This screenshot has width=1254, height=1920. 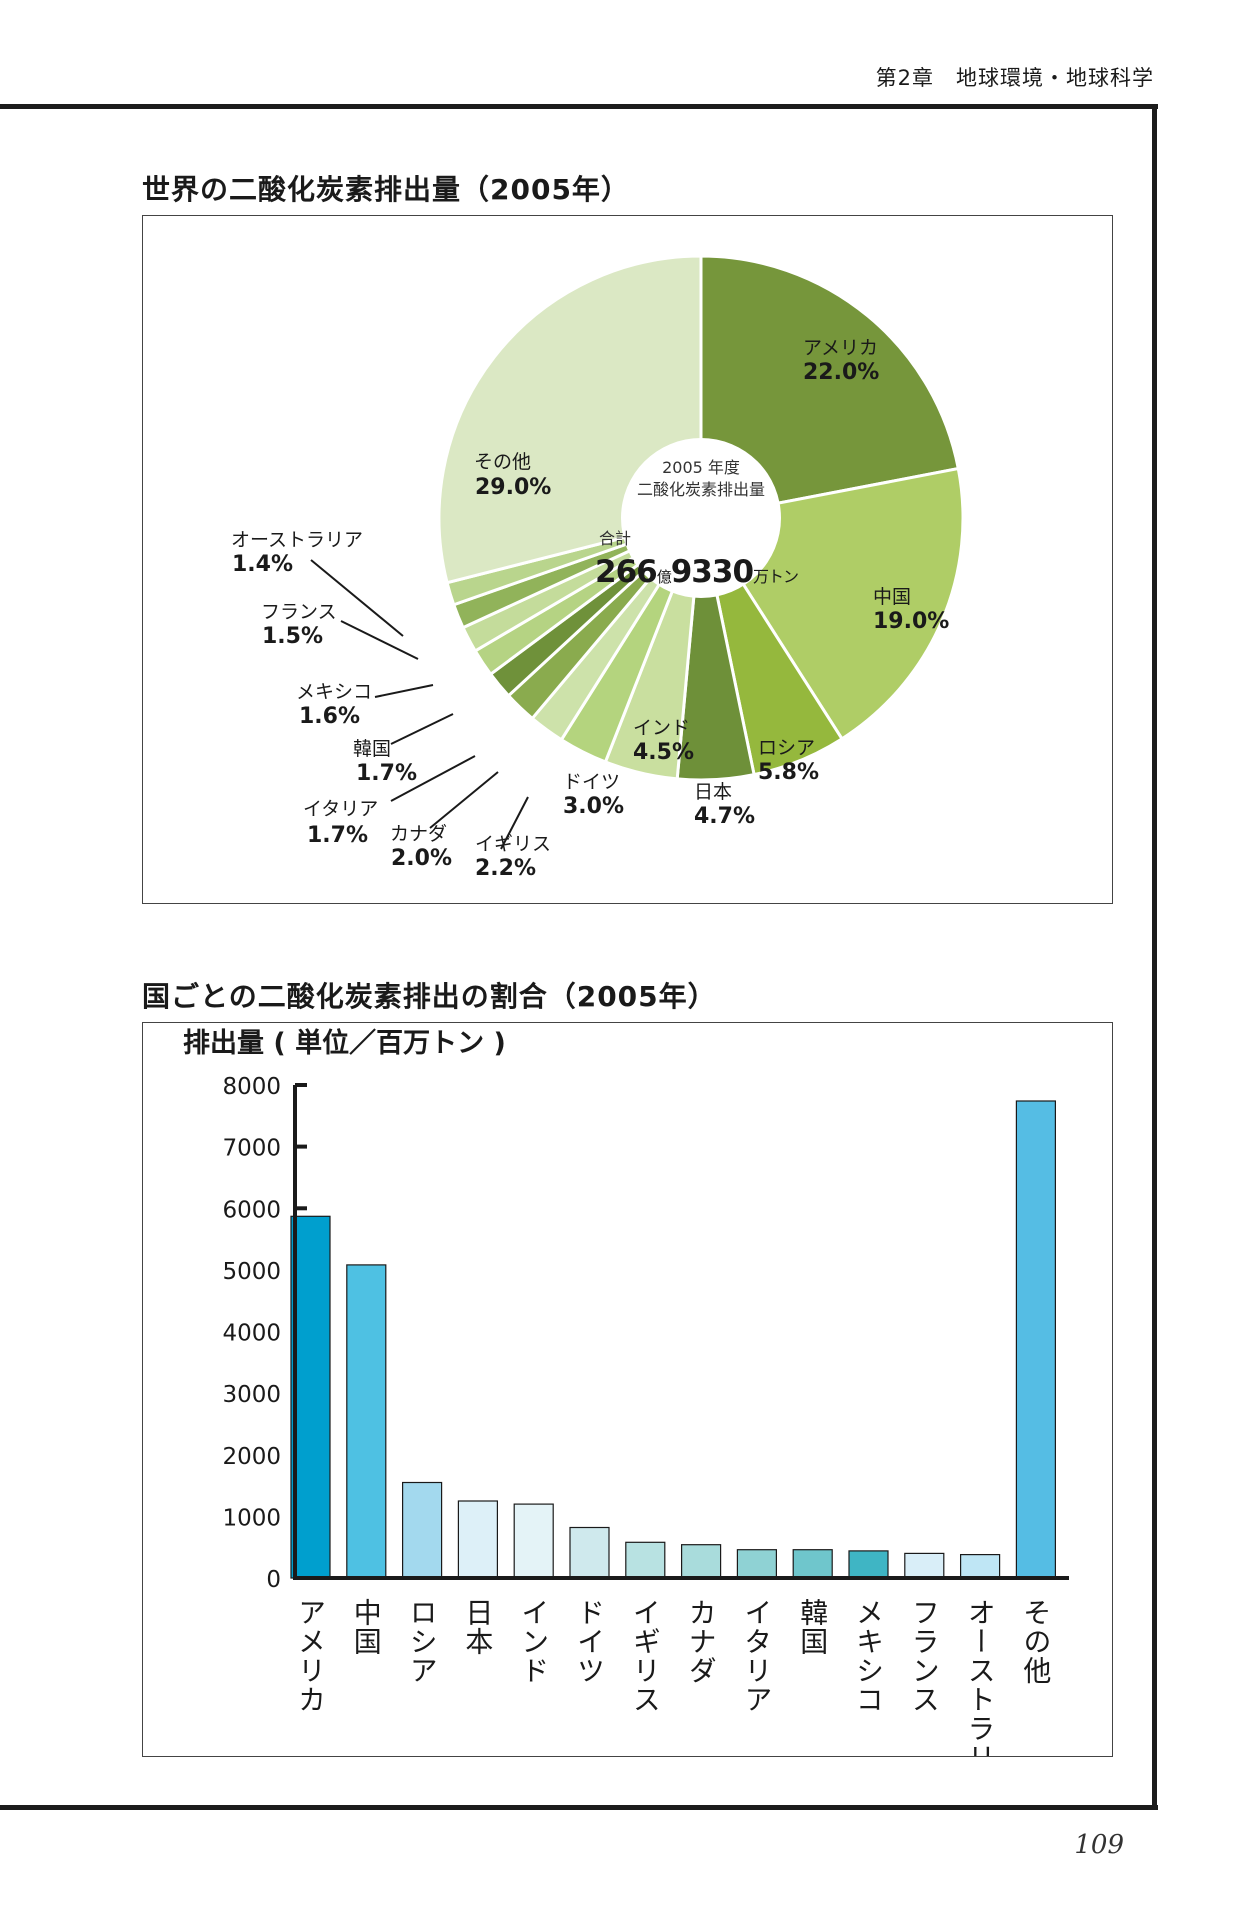 What do you see at coordinates (299, 612) in the screenshot?
I see `pie-label-france: フランス` at bounding box center [299, 612].